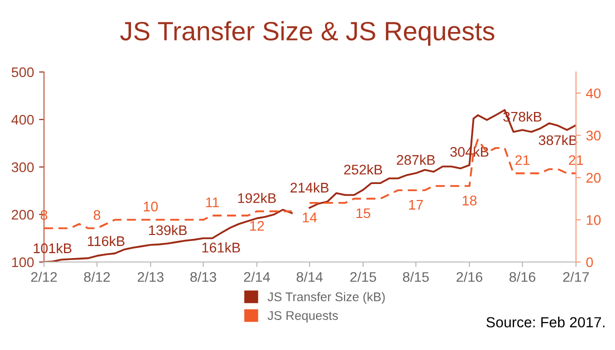 This screenshot has height=350, width=615. Describe the element at coordinates (168, 230) in the screenshot. I see `data-label: 139kB` at that location.